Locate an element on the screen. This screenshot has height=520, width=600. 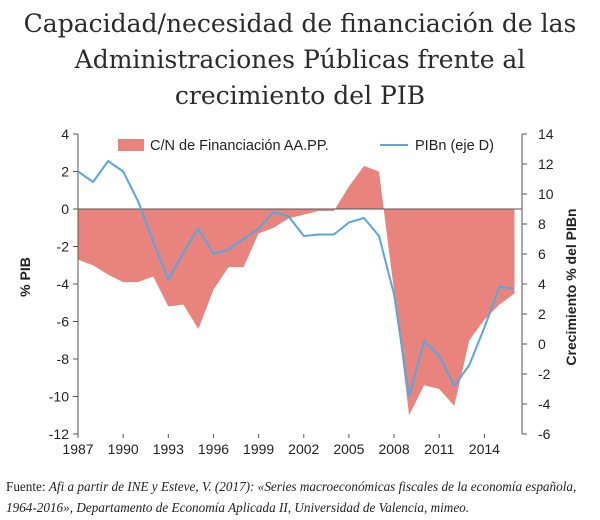
x-tick-label: 1993 is located at coordinates (168, 449).